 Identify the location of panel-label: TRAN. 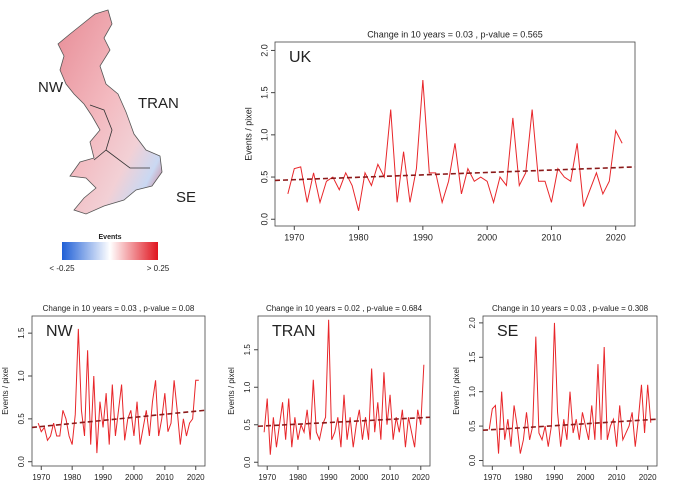
(294, 331).